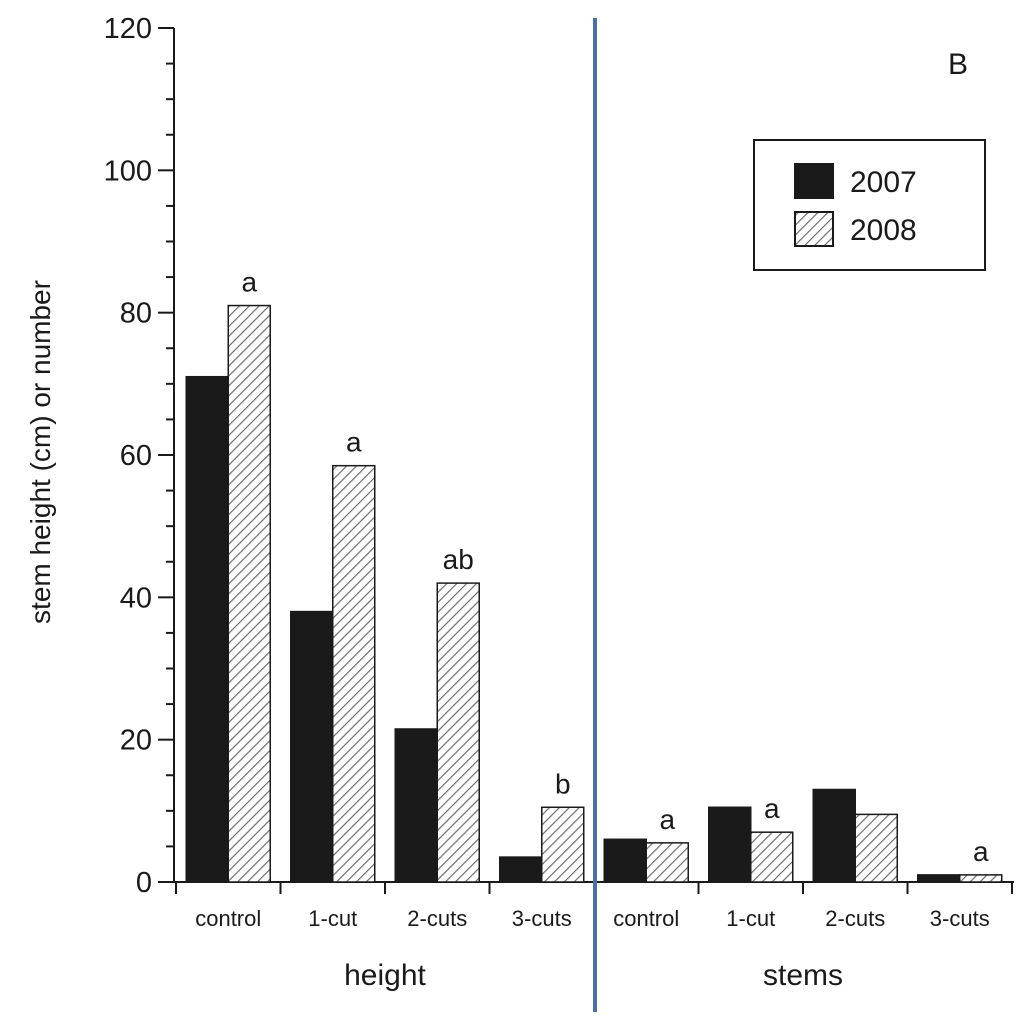 This screenshot has height=1016, width=1018. Describe the element at coordinates (803, 975) in the screenshot. I see `group-label: stems` at that location.